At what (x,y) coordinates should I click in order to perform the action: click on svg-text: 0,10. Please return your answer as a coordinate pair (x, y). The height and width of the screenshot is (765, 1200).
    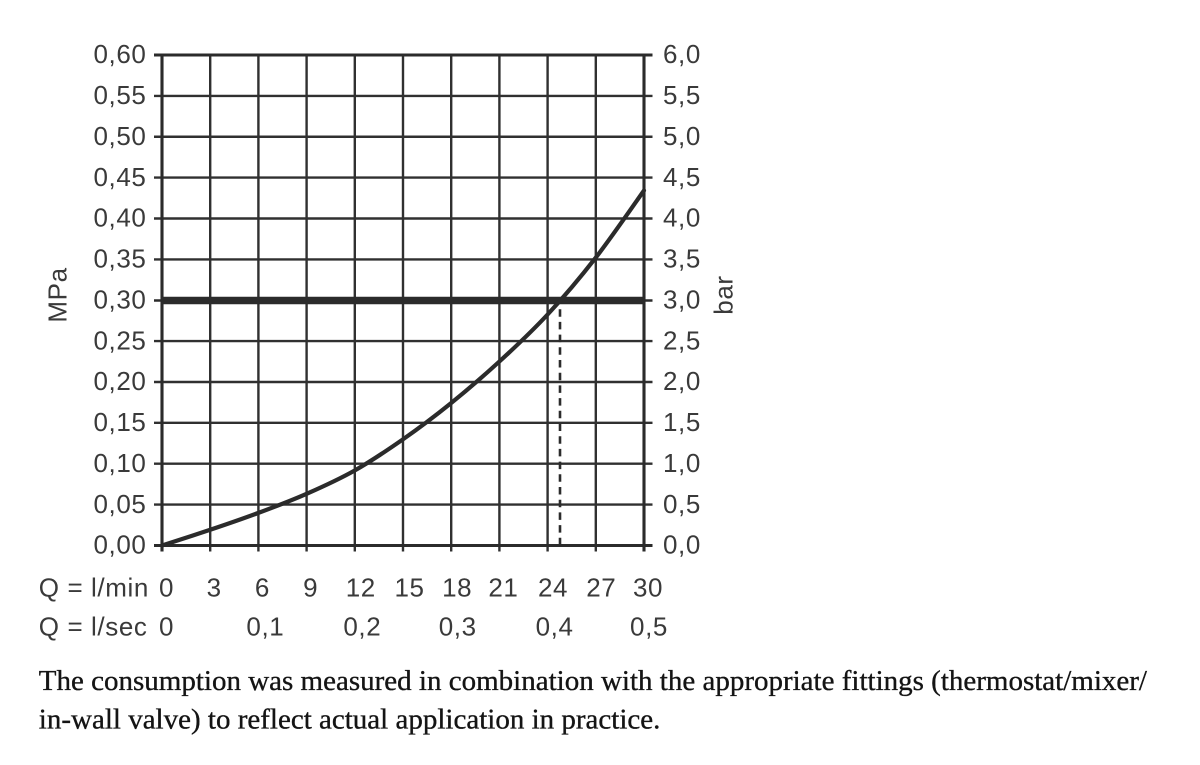
    Looking at the image, I should click on (119, 463).